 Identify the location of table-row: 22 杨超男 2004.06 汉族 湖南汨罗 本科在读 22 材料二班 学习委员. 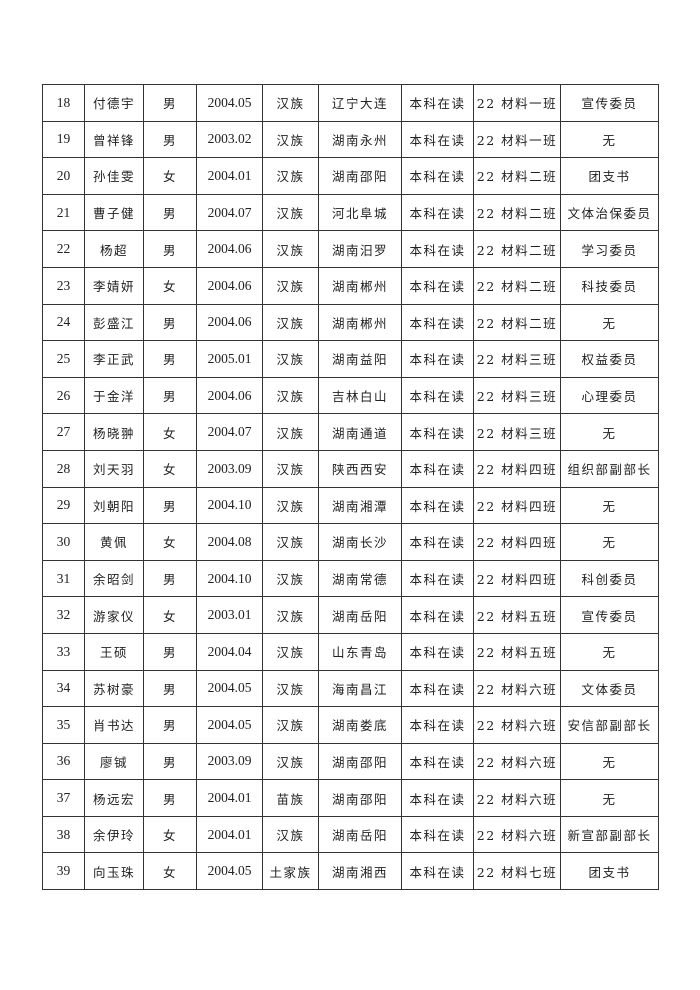
(350, 249).